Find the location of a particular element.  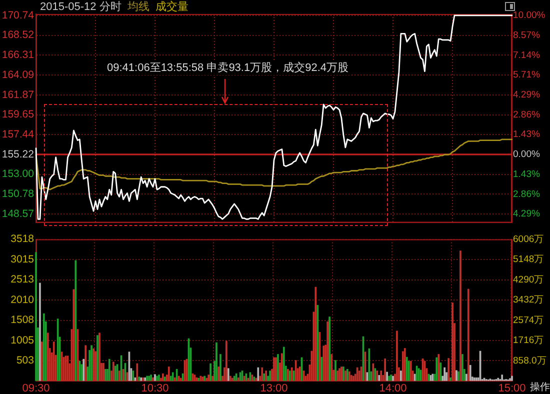

y-tick-label: 164.09 is located at coordinates (18, 74).